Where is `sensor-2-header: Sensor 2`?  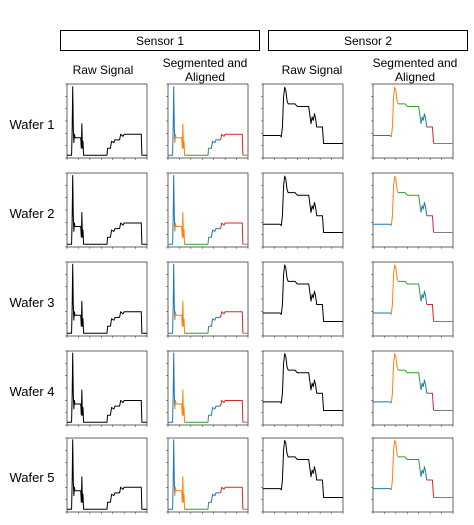
sensor-2-header: Sensor 2 is located at coordinates (368, 40).